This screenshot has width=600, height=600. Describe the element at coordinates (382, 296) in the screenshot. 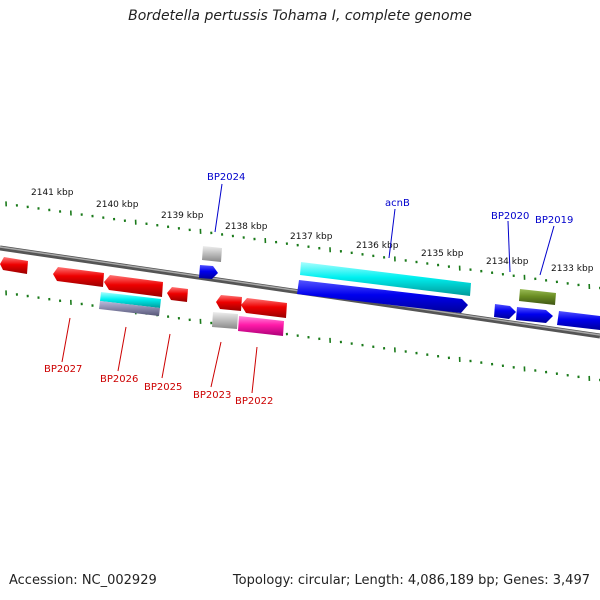

I see `feature-acnb` at that location.